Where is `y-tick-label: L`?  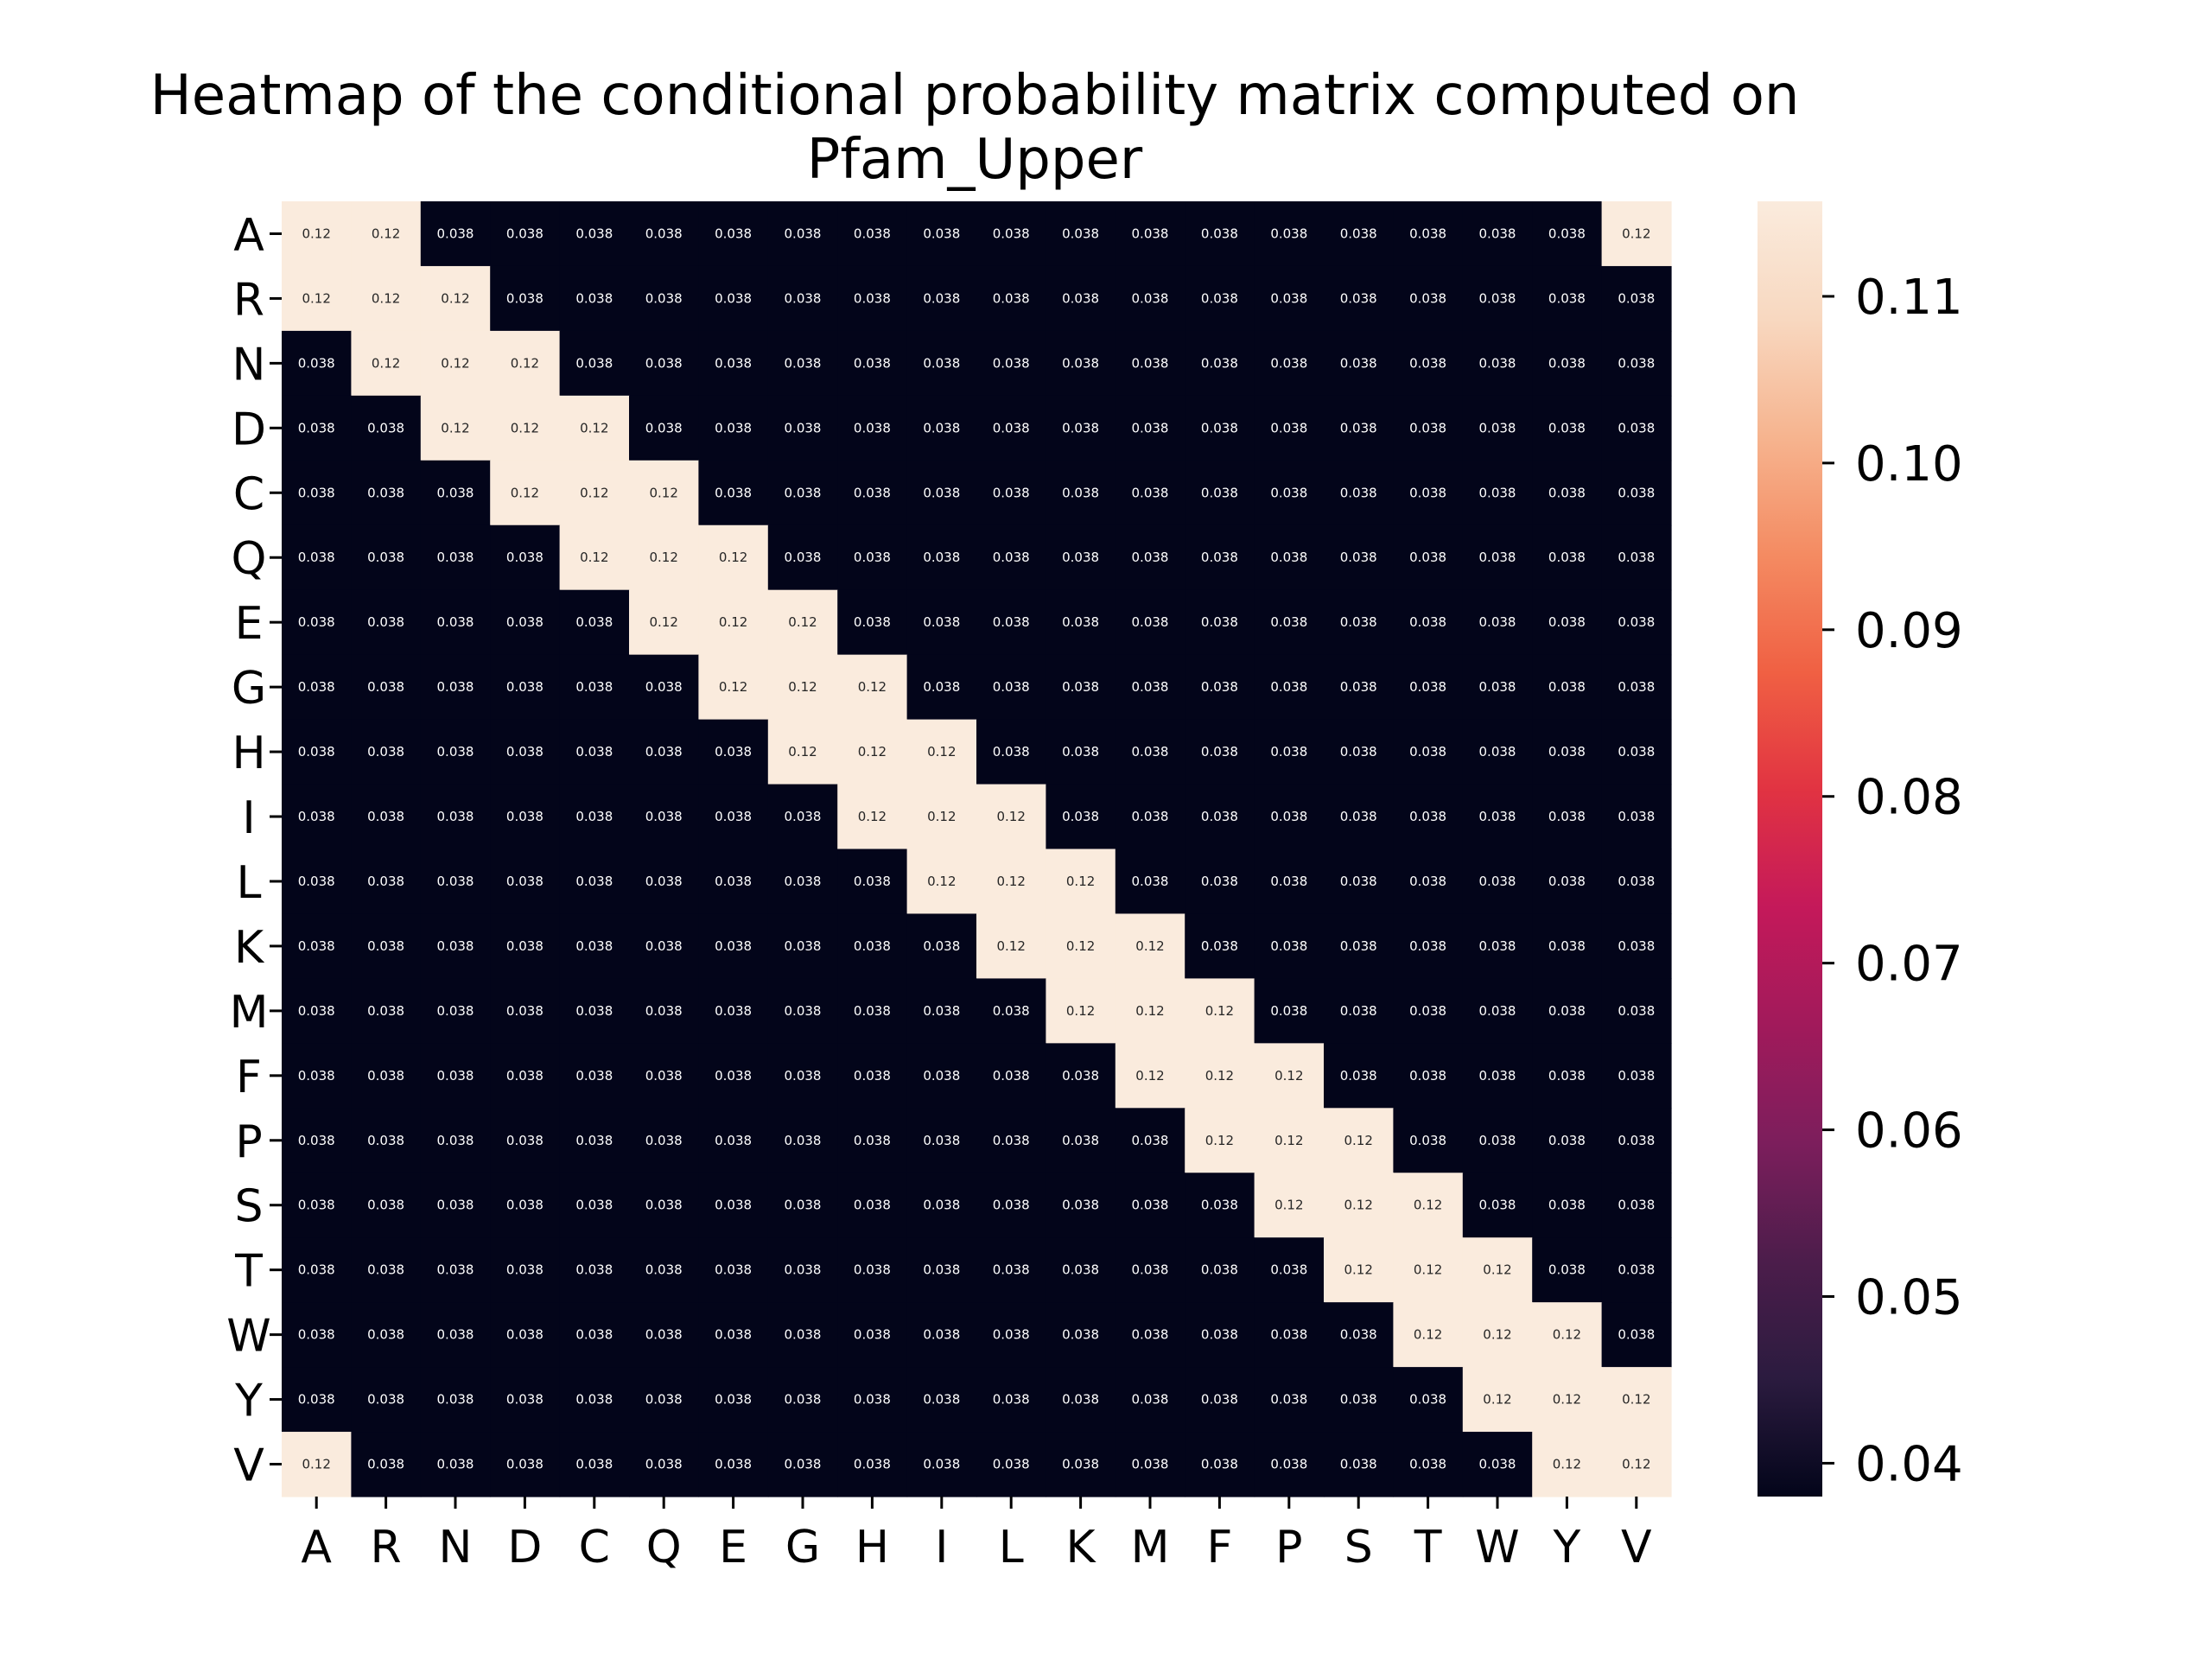
y-tick-label: L is located at coordinates (249, 883).